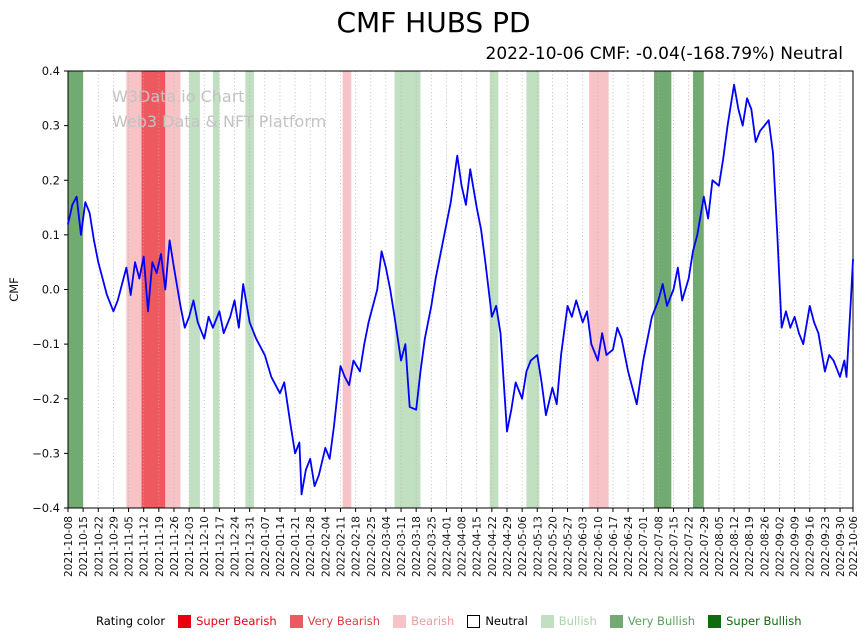 The image size is (867, 641). What do you see at coordinates (281, 546) in the screenshot?
I see `x-tick-label: 2022-01-14` at bounding box center [281, 546].